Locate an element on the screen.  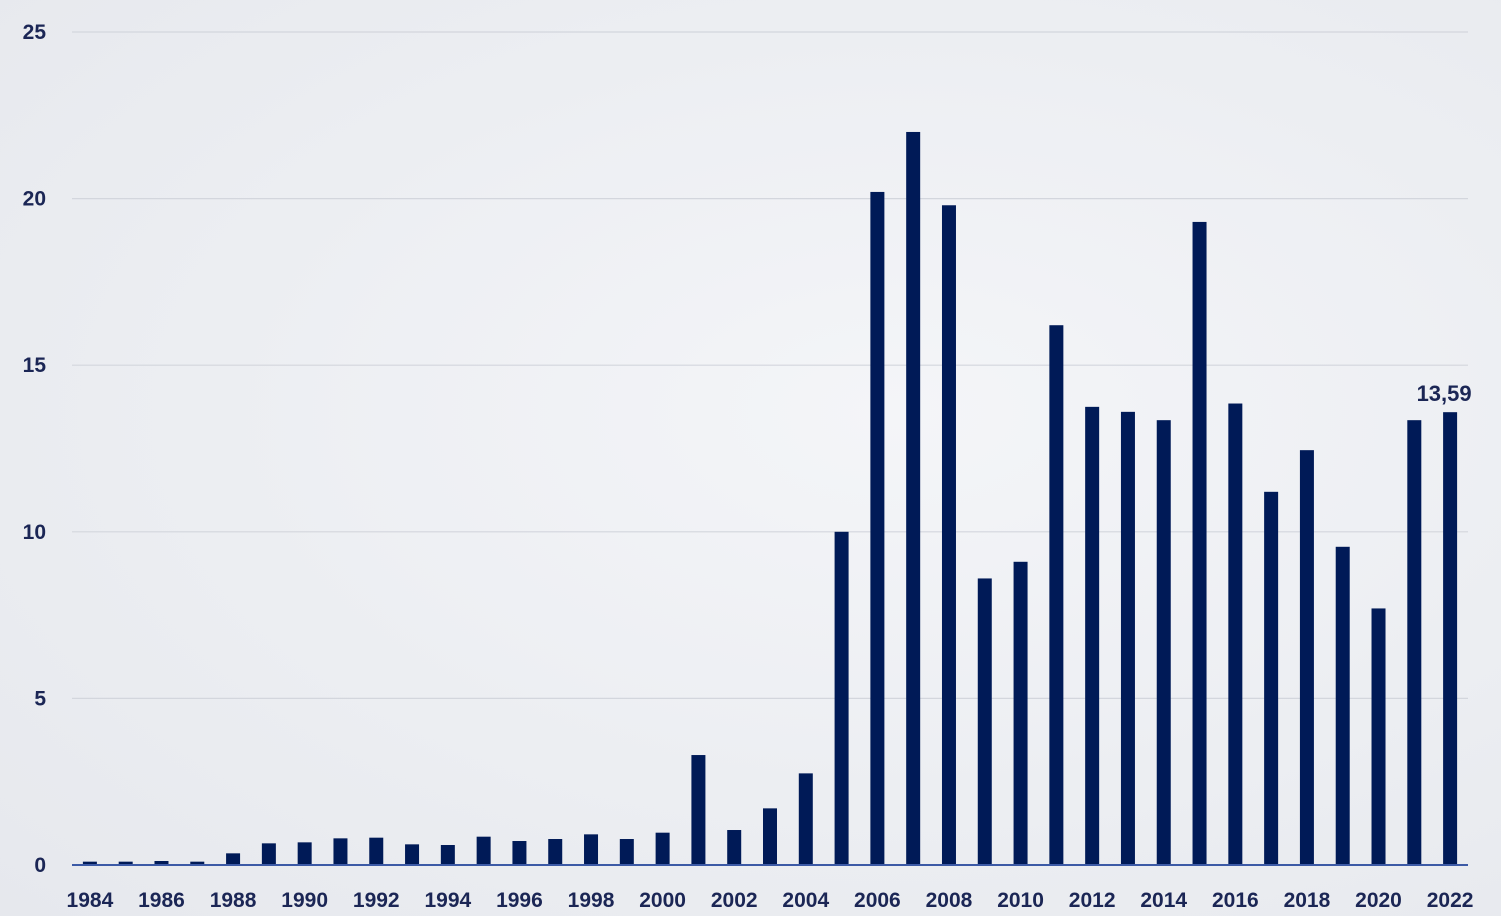
y-tick-label: 0 is located at coordinates (40, 865).